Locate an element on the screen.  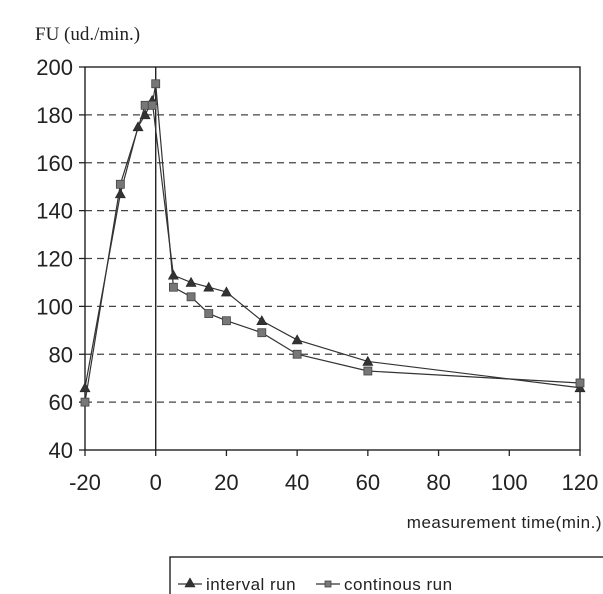
x-tick-label: 20 is located at coordinates (226, 482).